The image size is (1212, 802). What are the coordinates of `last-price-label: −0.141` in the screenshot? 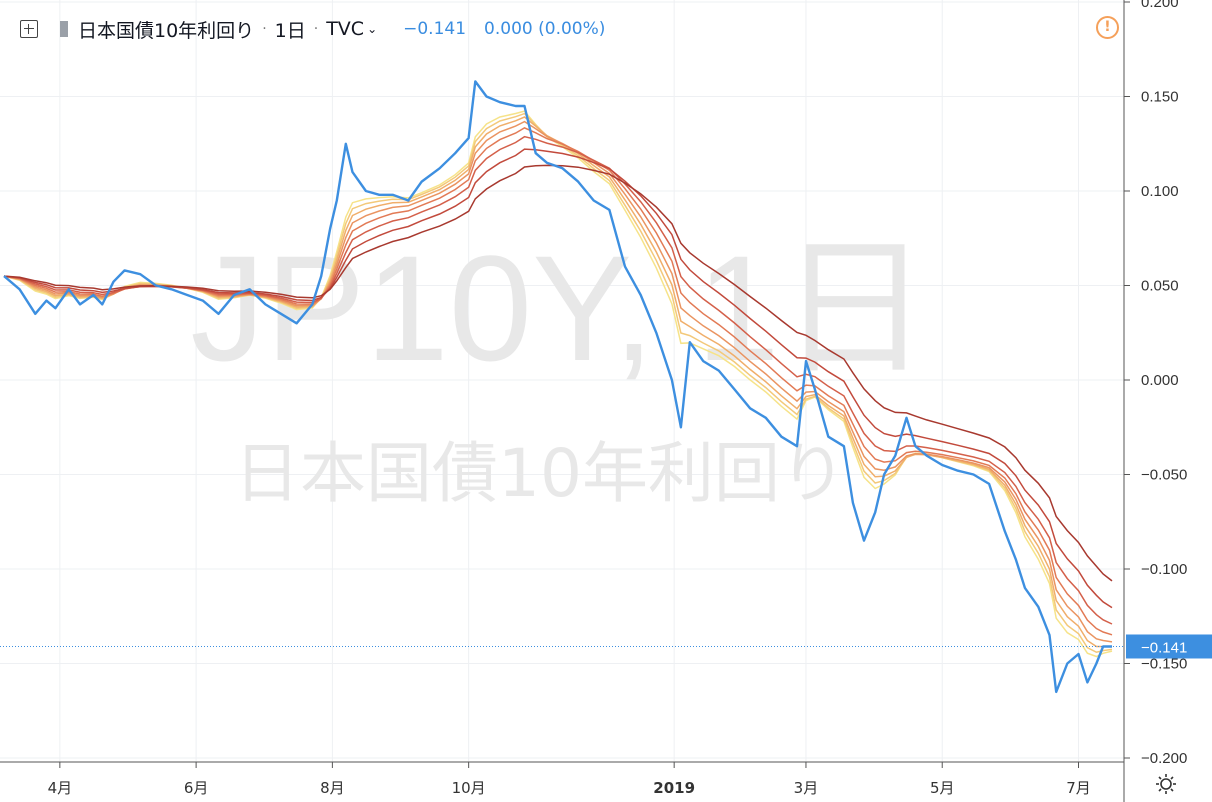 It's located at (1164, 647).